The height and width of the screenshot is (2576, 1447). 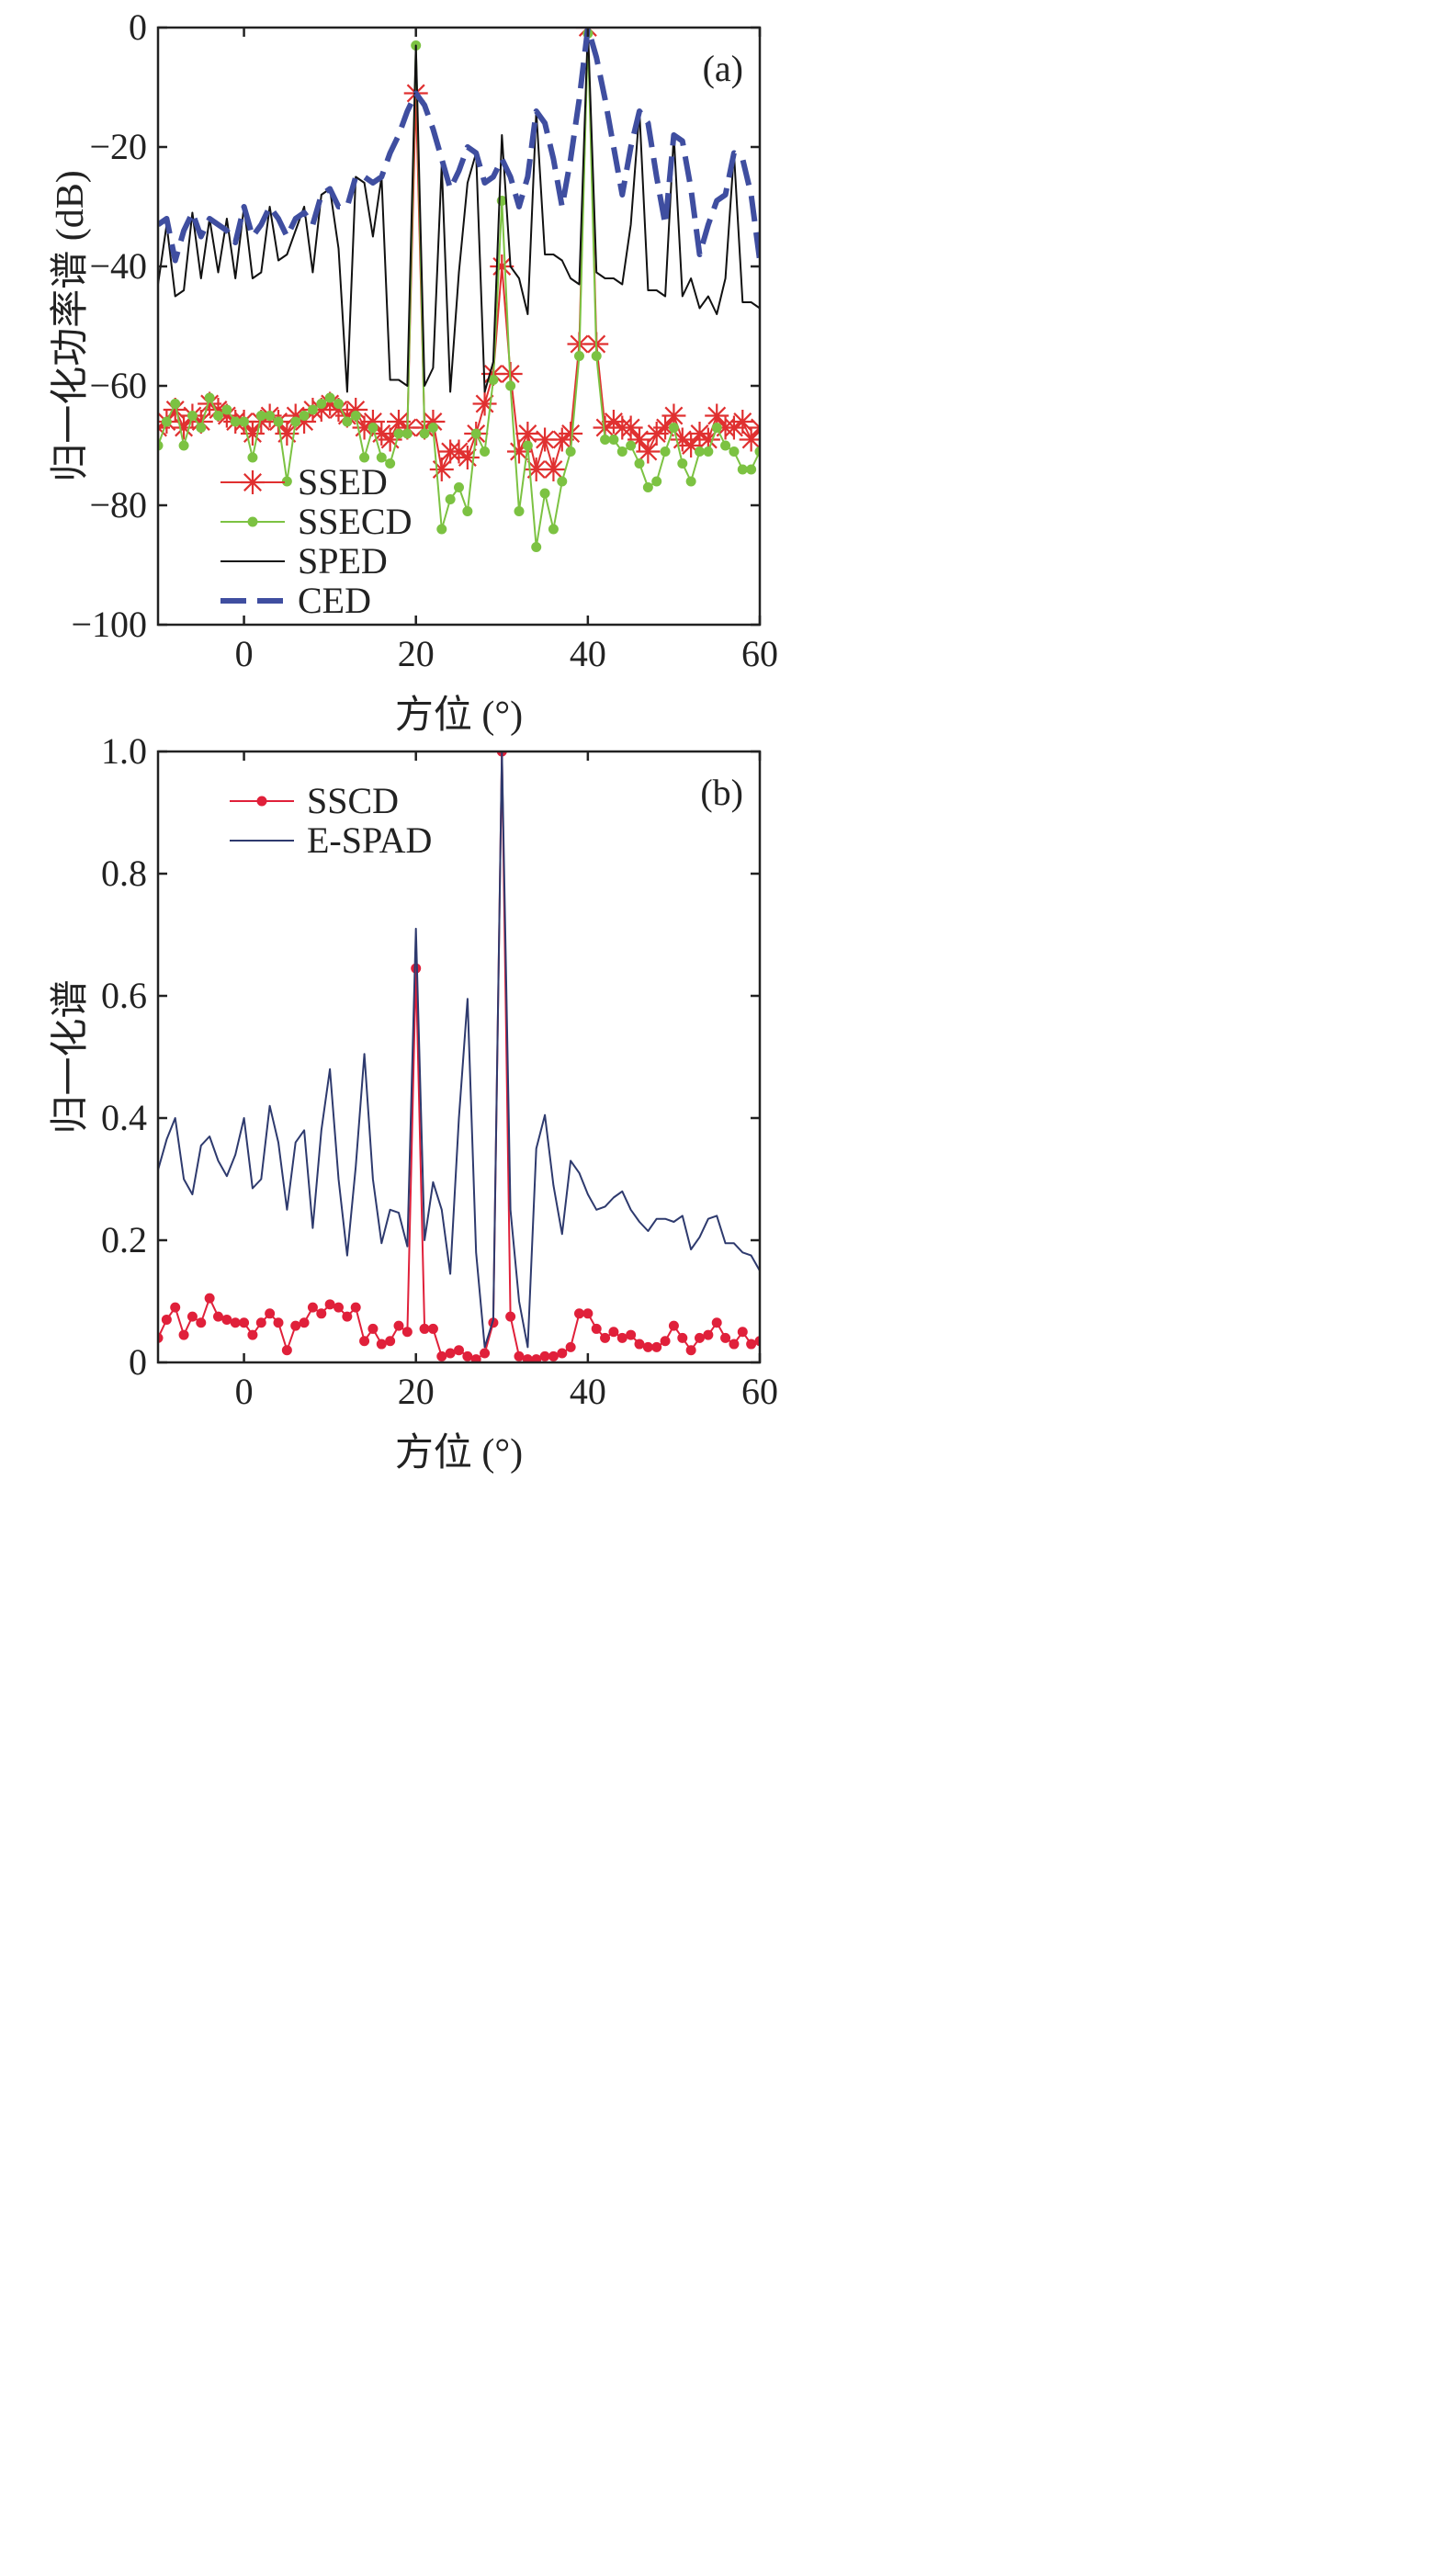 I want to click on panel-b-label: (b), so click(x=721, y=792).